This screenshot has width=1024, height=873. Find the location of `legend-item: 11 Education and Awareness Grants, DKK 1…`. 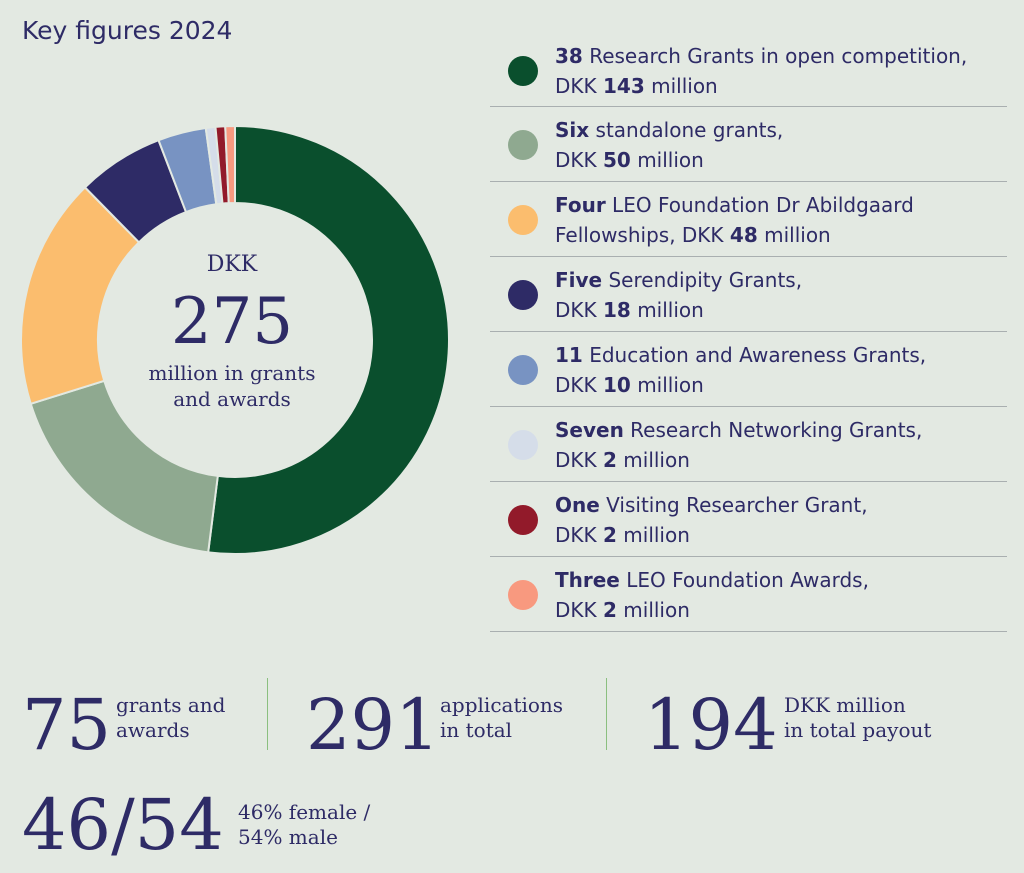

legend-item: 11 Education and Awareness Grants, DKK 1… is located at coordinates (748, 369).